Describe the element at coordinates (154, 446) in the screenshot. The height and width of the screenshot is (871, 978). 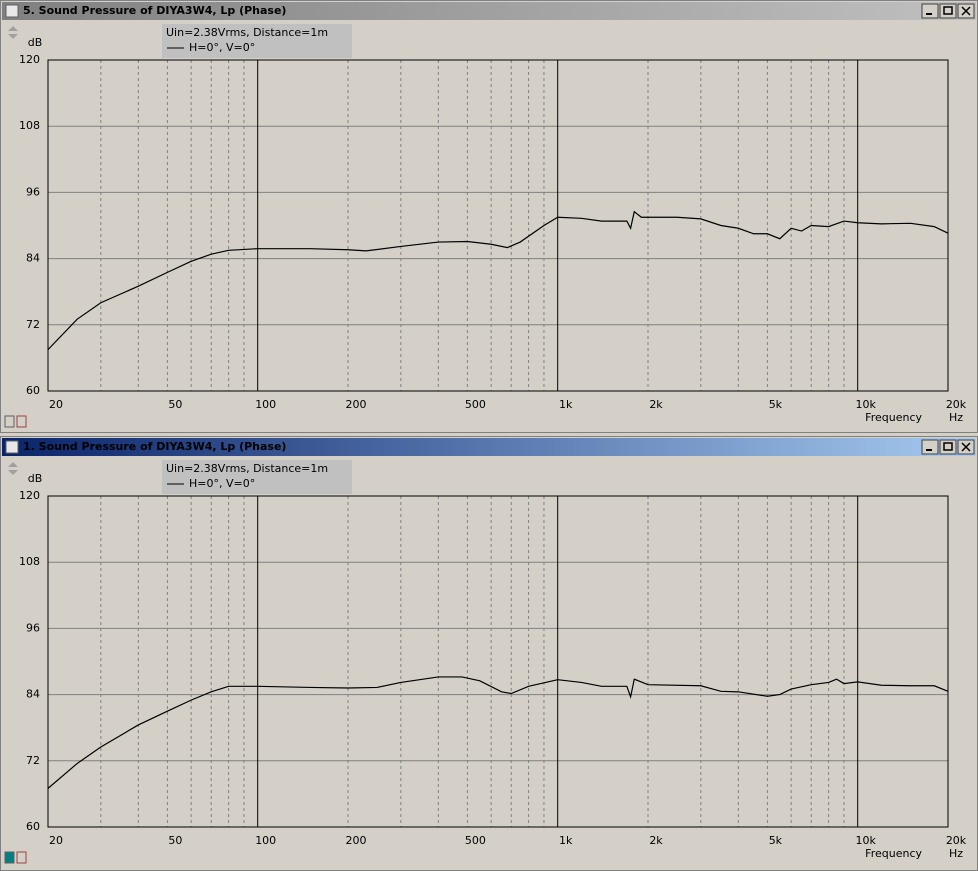
I see `window-title: 1. Sound Pressure of DIYA3W4, Lp (Phase)` at that location.